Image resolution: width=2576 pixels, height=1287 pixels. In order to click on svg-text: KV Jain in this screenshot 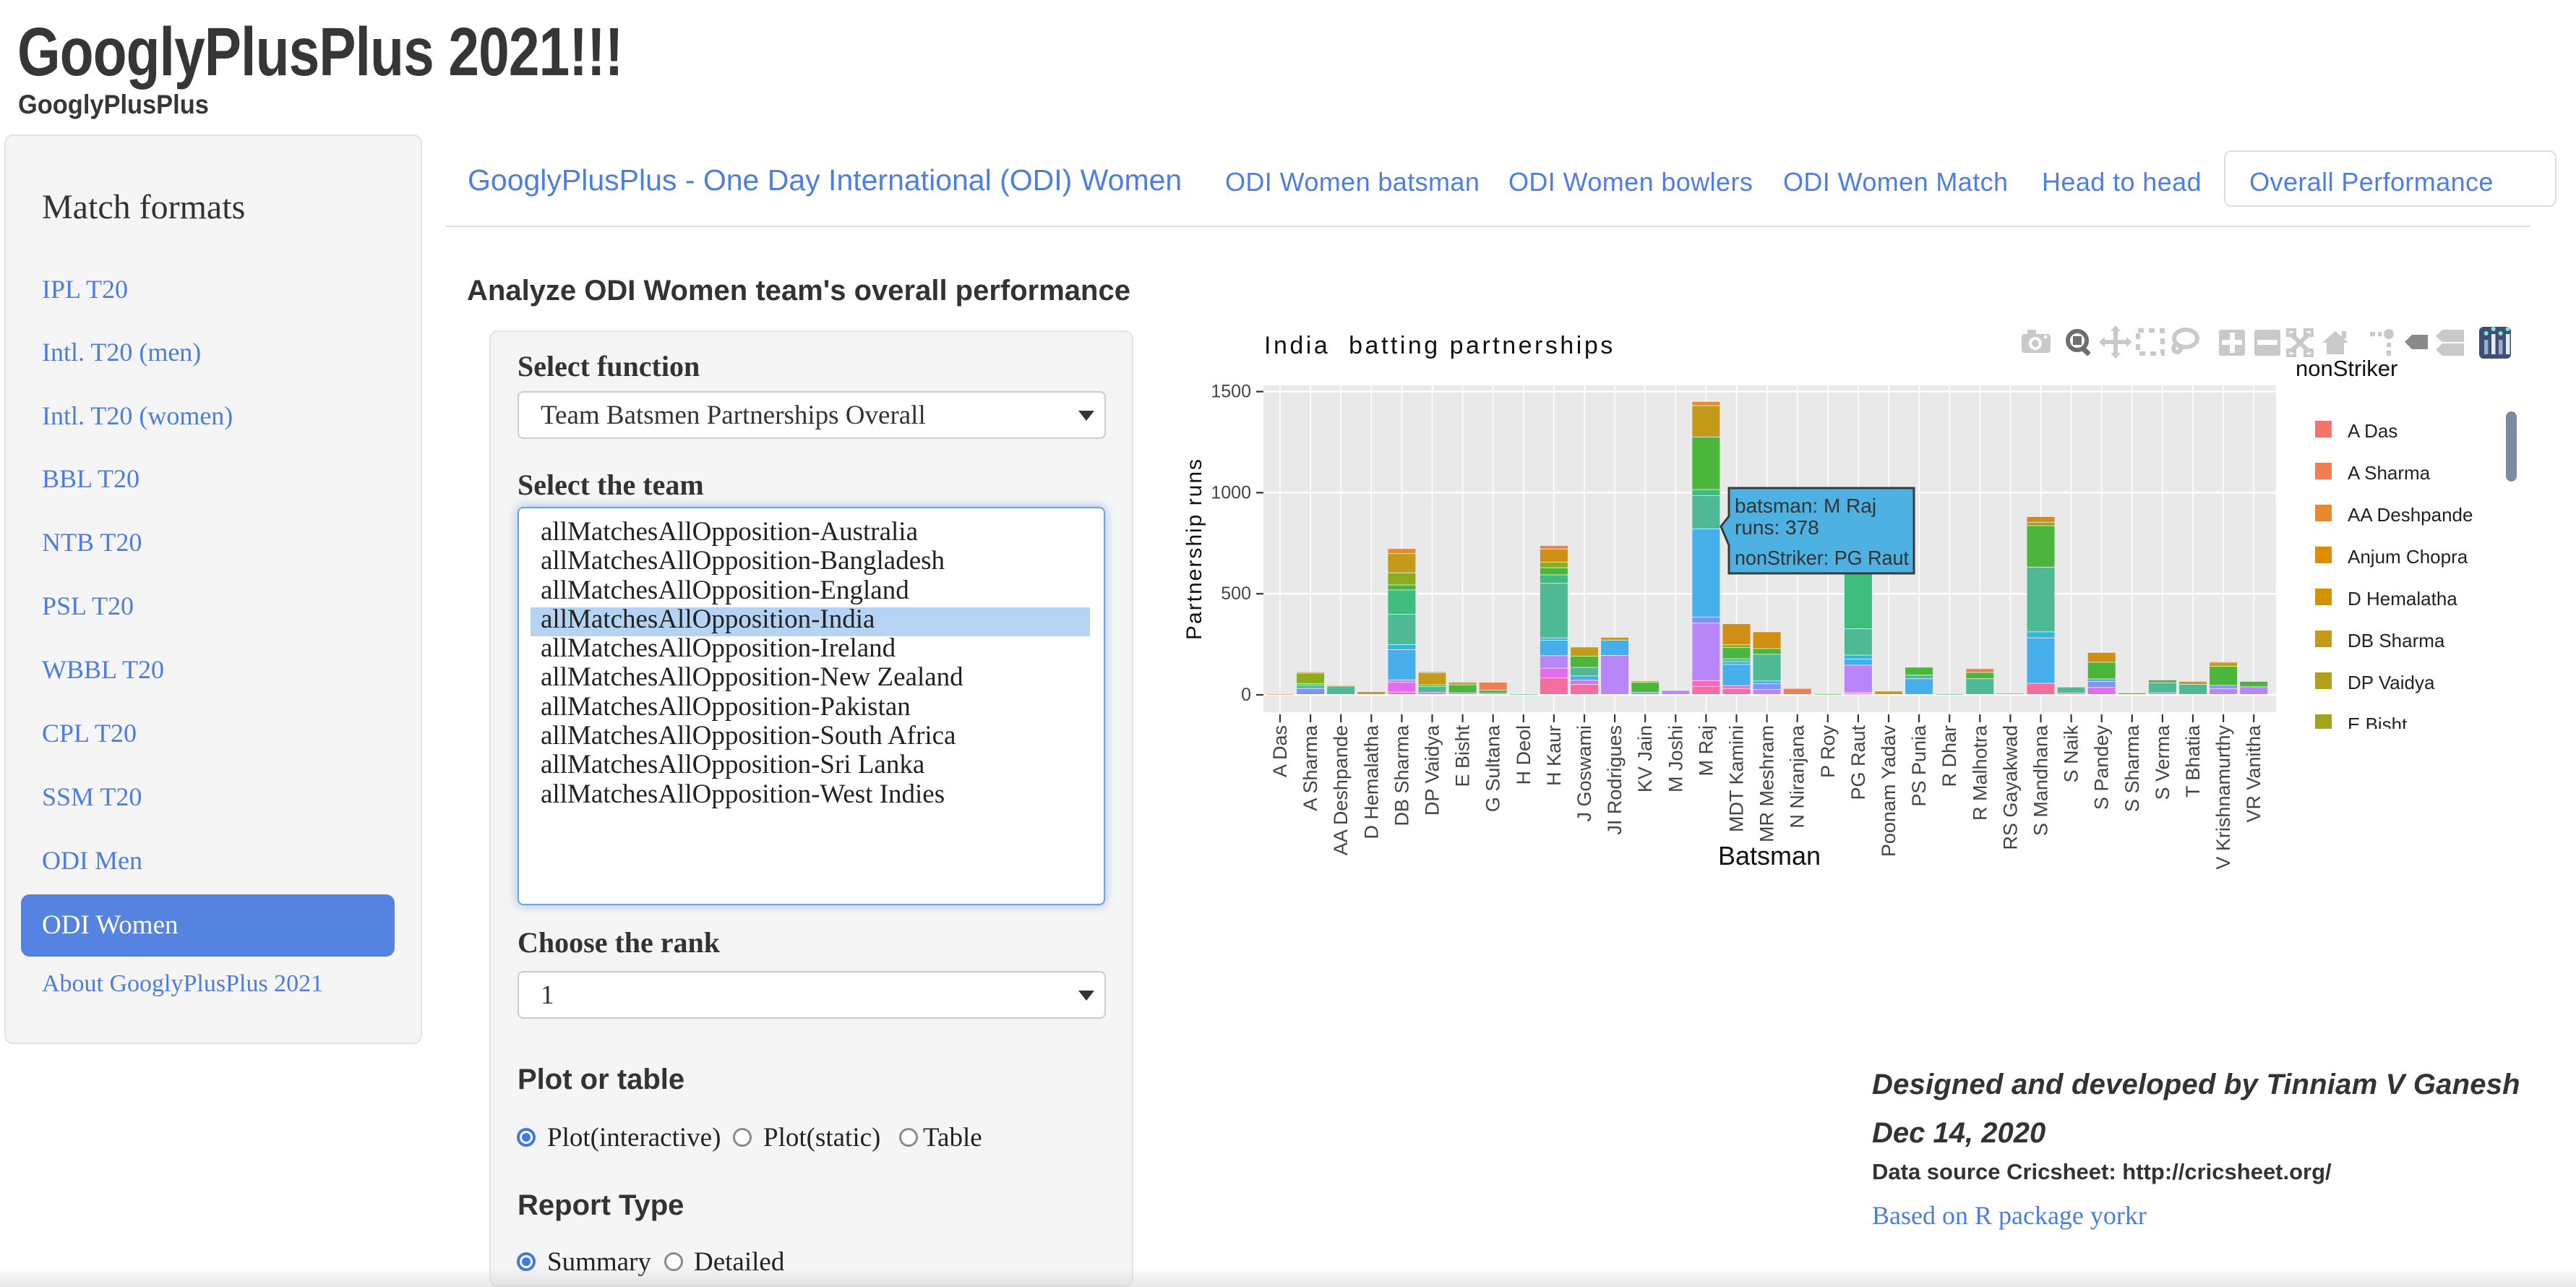, I will do `click(1645, 758)`.